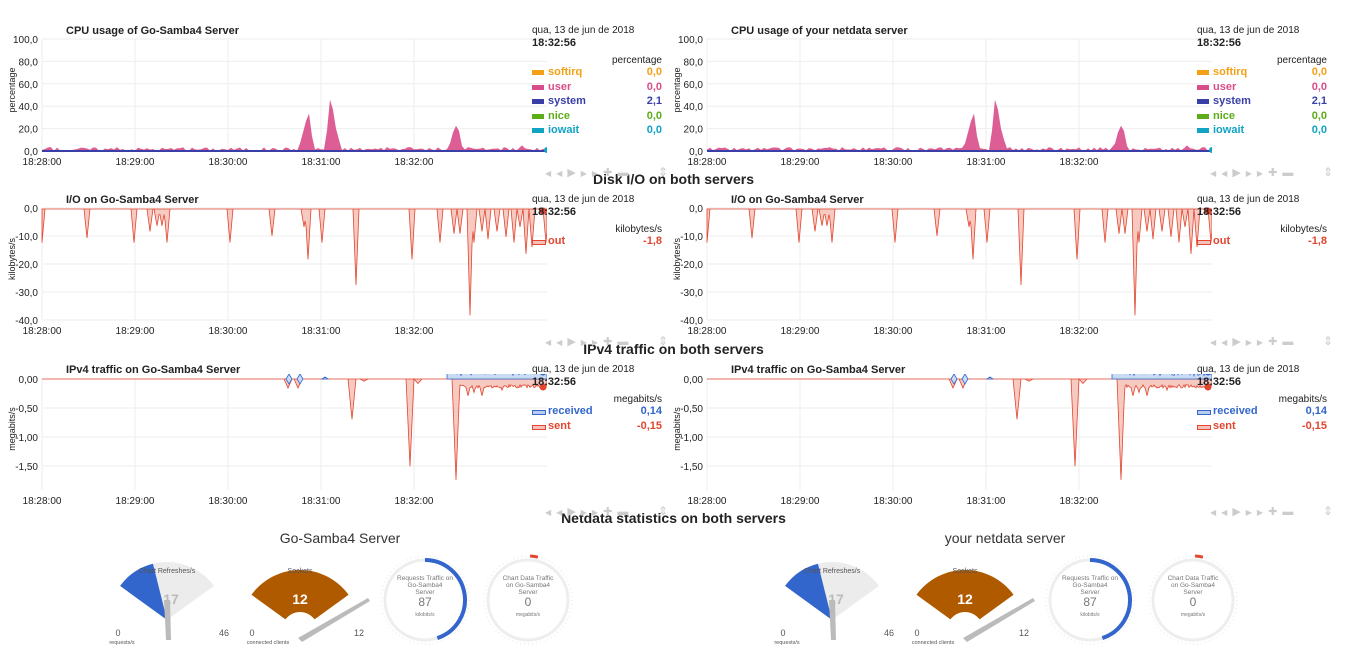 This screenshot has height=663, width=1347. Describe the element at coordinates (636, 60) in the screenshot. I see `legend-units: percentage` at that location.